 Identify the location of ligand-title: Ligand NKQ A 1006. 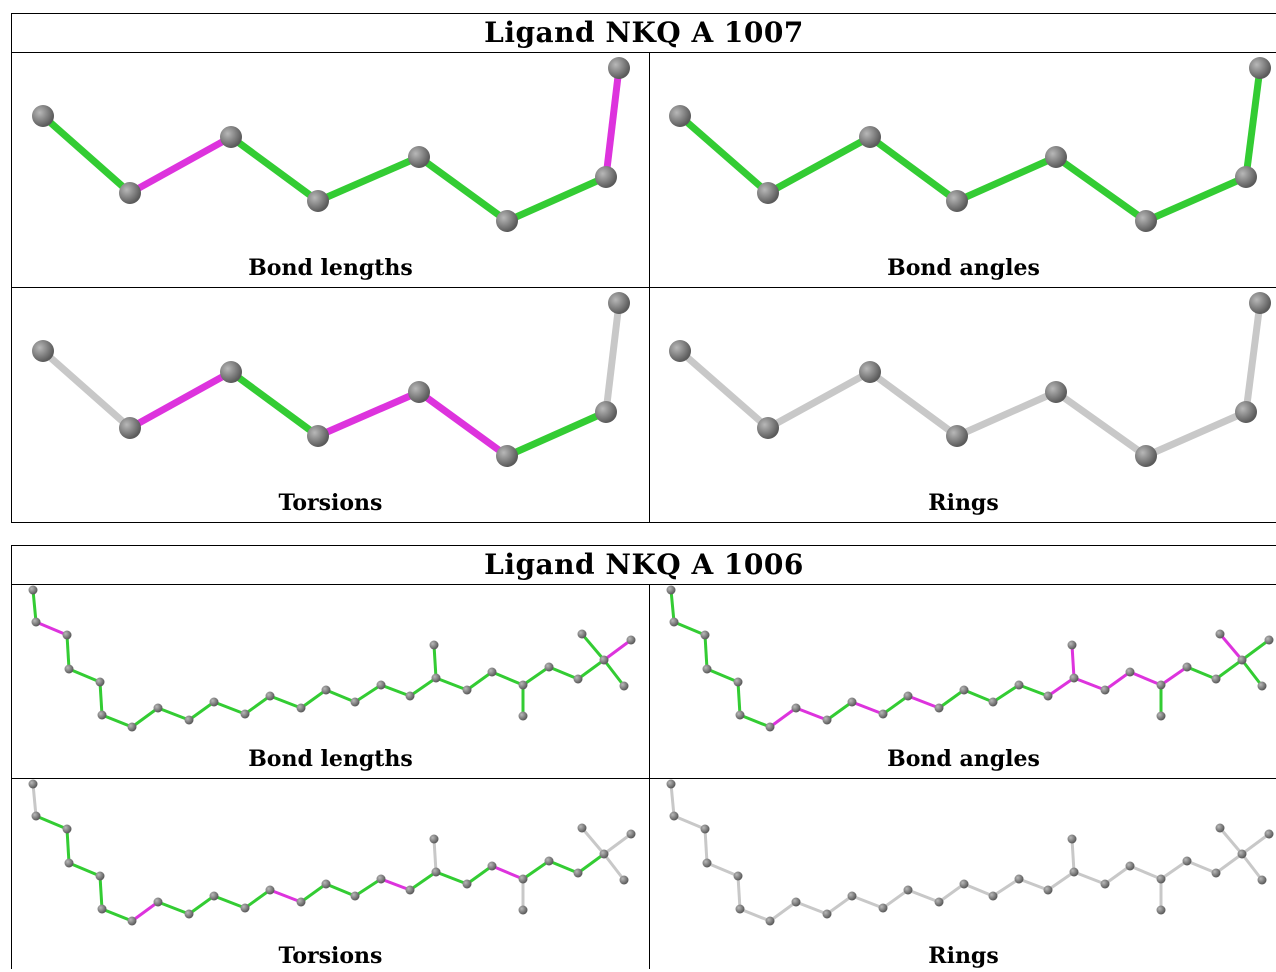
(644, 565).